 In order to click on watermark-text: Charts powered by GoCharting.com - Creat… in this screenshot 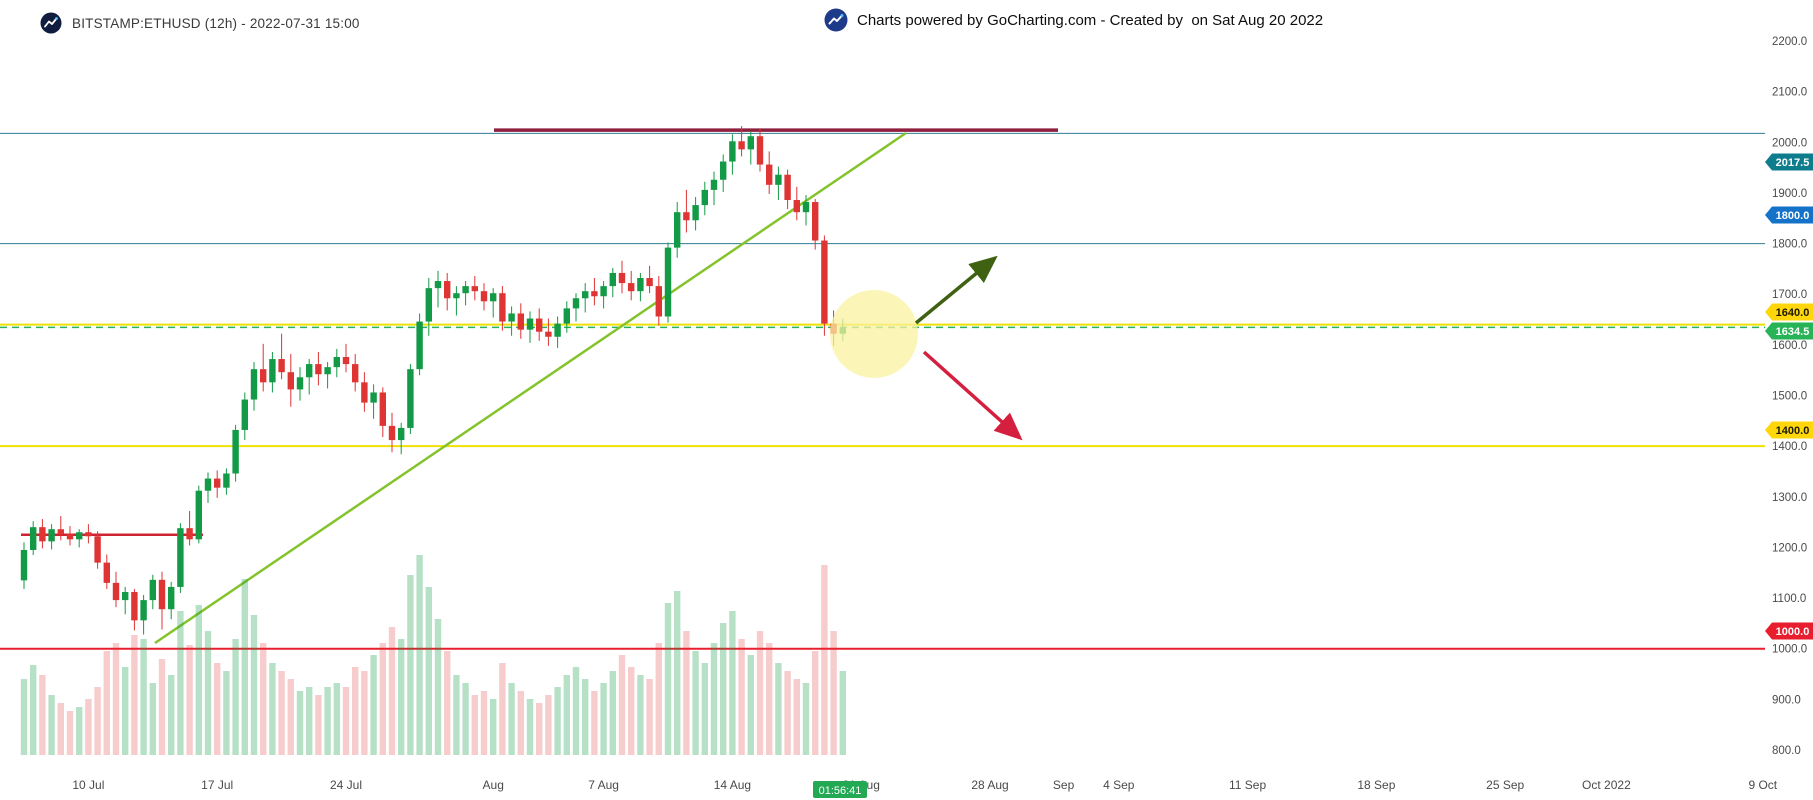, I will do `click(1090, 20)`.